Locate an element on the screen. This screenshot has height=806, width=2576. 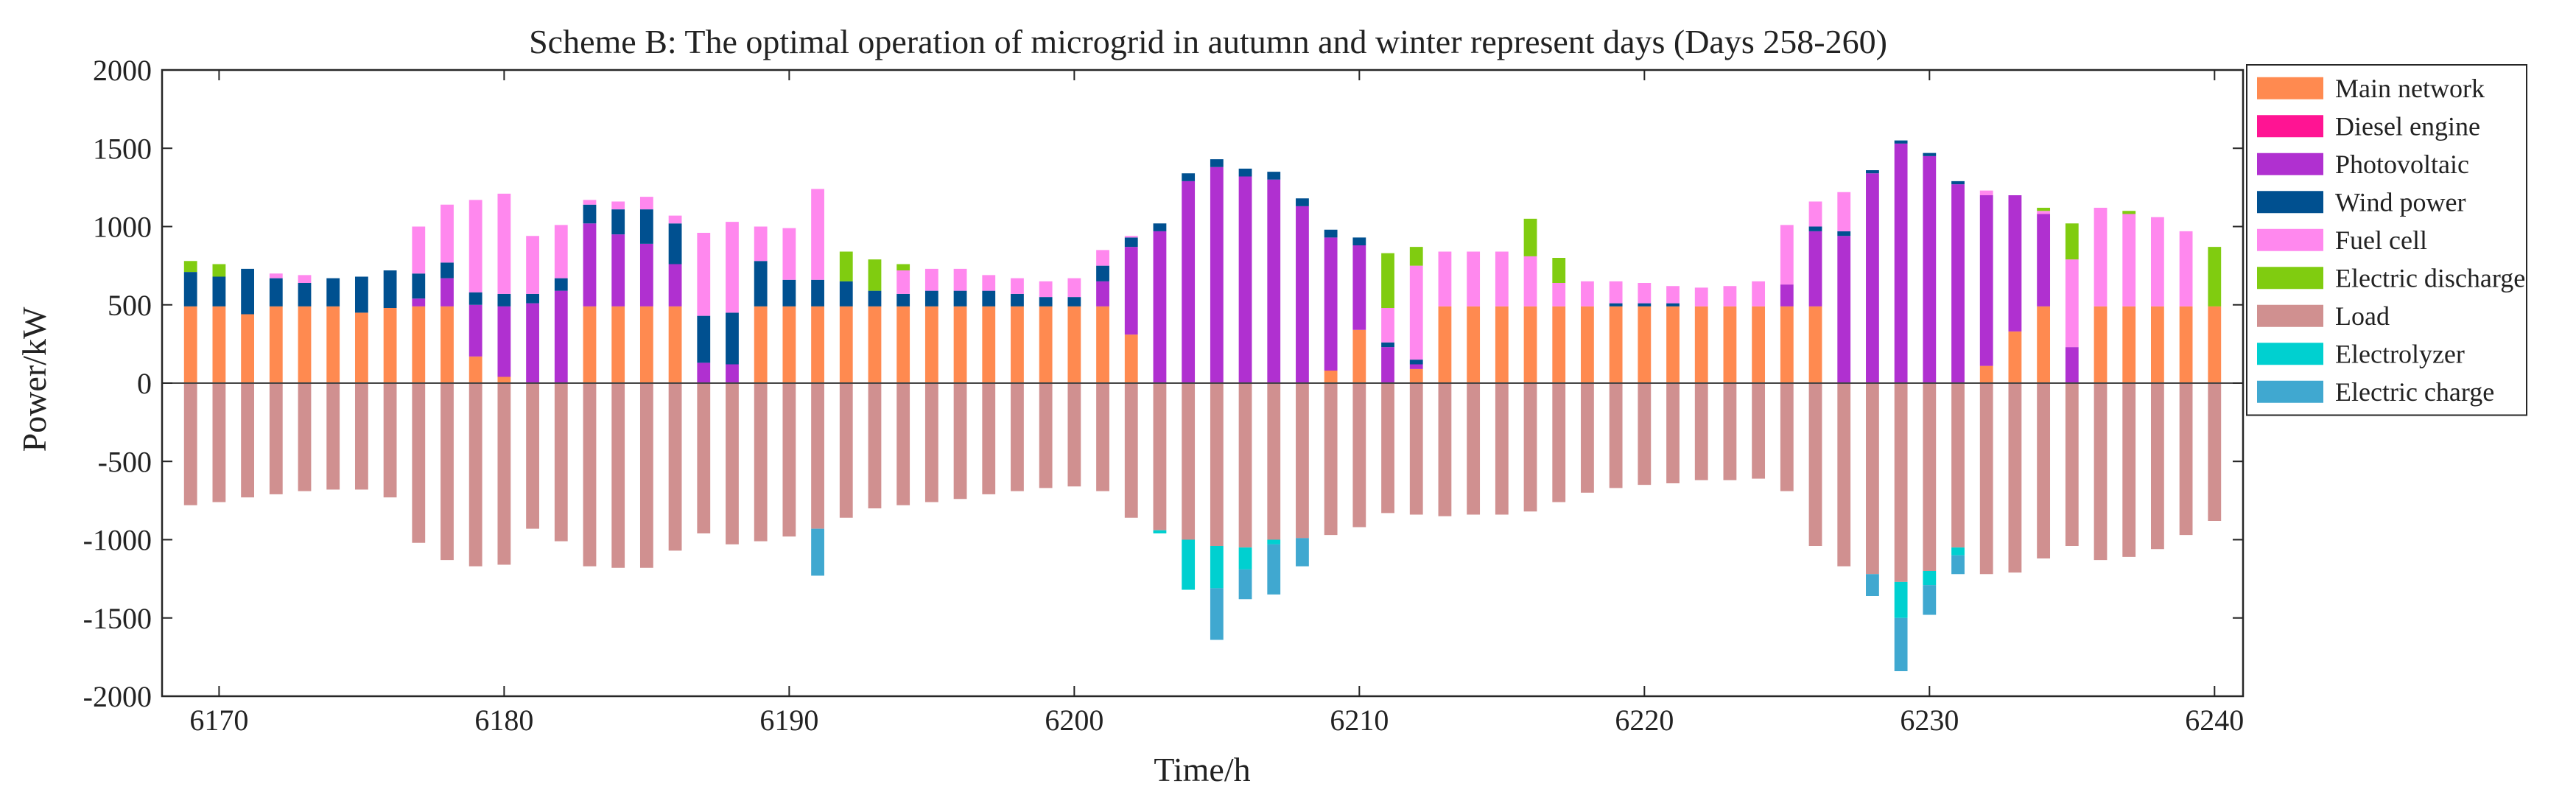
x-tick-label: 6220 is located at coordinates (1645, 720).